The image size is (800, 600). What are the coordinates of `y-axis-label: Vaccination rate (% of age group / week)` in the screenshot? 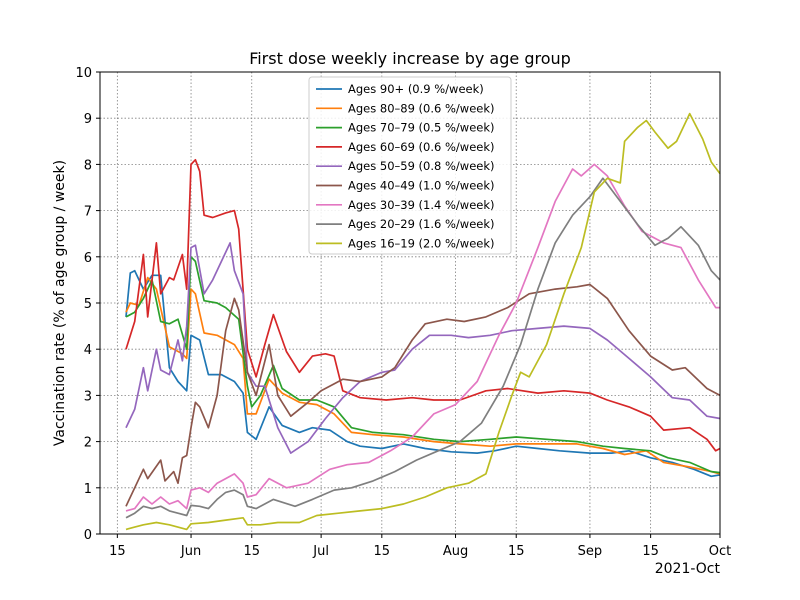 It's located at (60, 303).